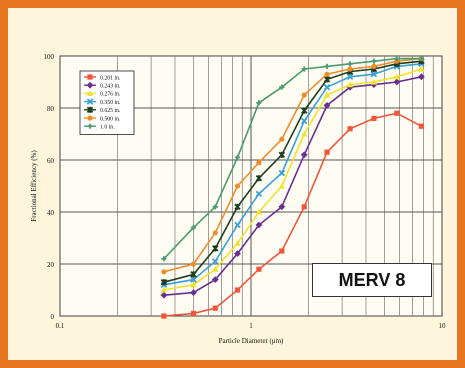  I want to click on y-tick-label: 80, so click(51, 109).